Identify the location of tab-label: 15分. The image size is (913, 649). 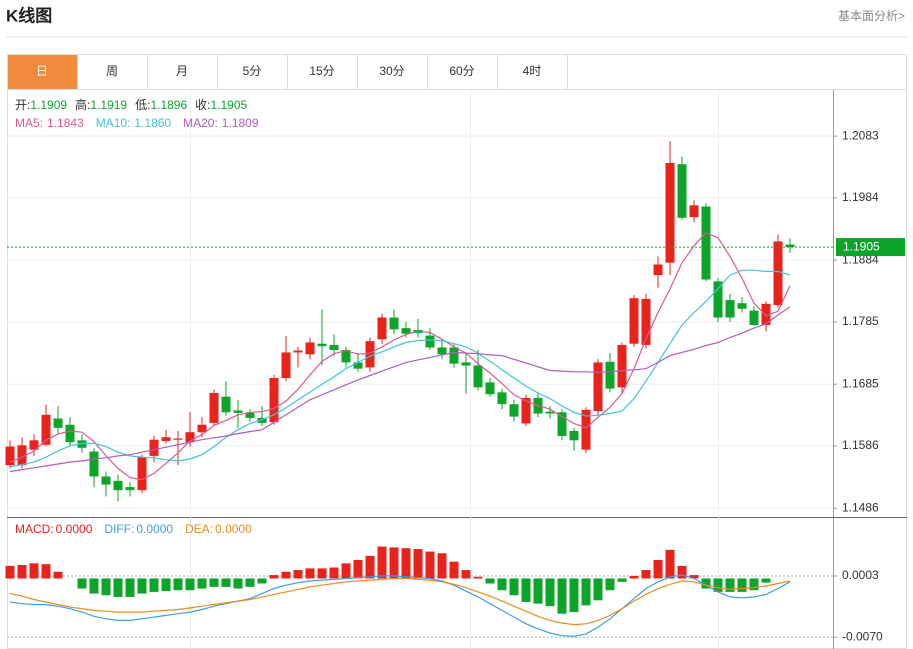
(321, 71).